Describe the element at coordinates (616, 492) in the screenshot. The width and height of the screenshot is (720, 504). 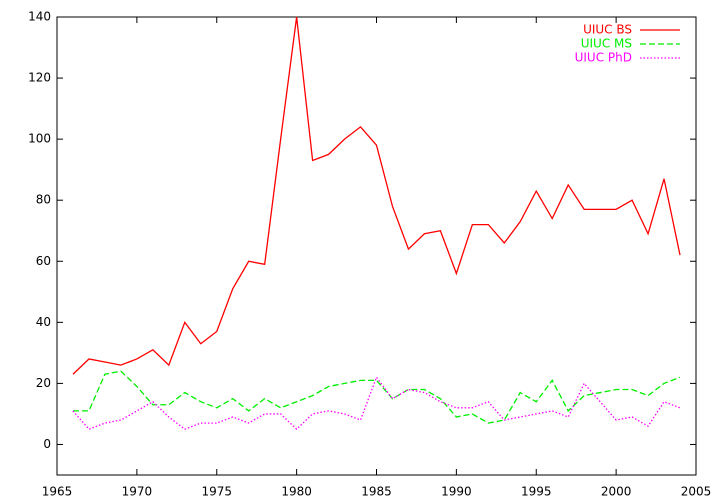
I see `x-tick-label: 2000` at that location.